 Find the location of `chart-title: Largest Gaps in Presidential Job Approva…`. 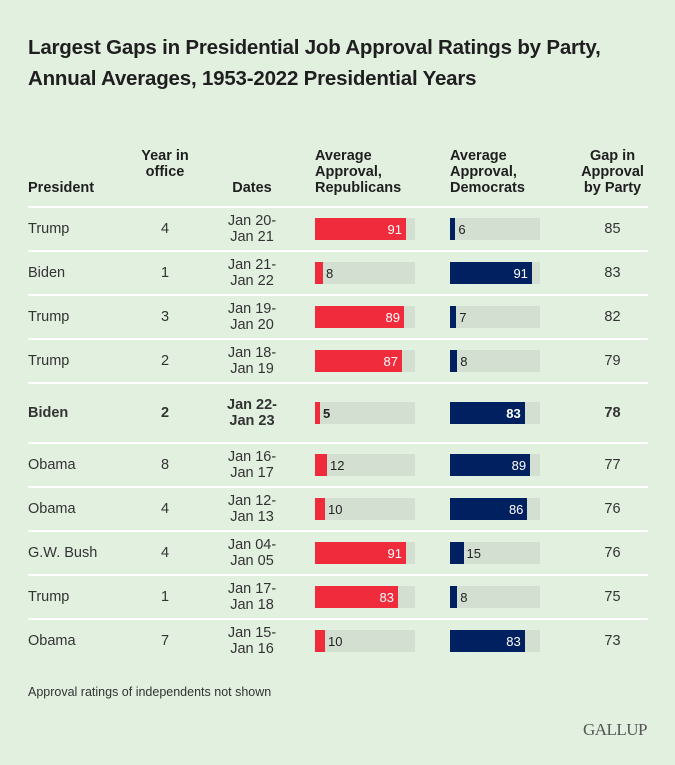

chart-title: Largest Gaps in Presidential Job Approva… is located at coordinates (314, 63).